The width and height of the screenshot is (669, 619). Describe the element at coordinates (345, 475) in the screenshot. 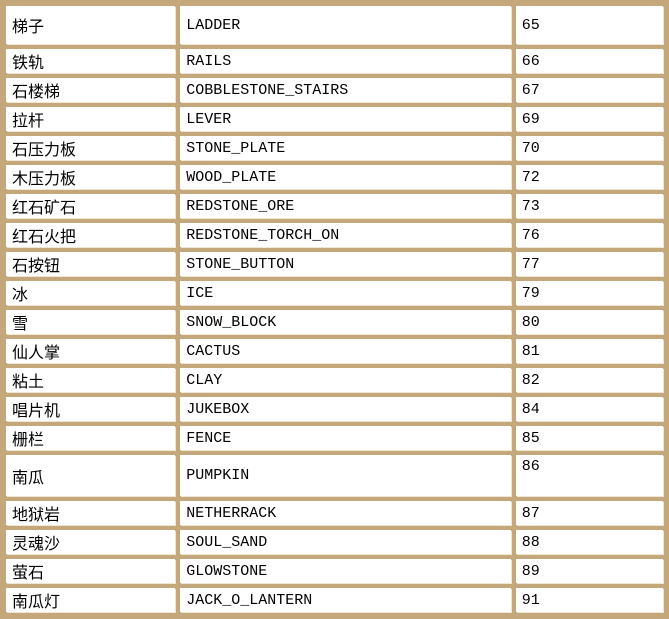

I see `cell-english-name: PUMPKIN` at that location.